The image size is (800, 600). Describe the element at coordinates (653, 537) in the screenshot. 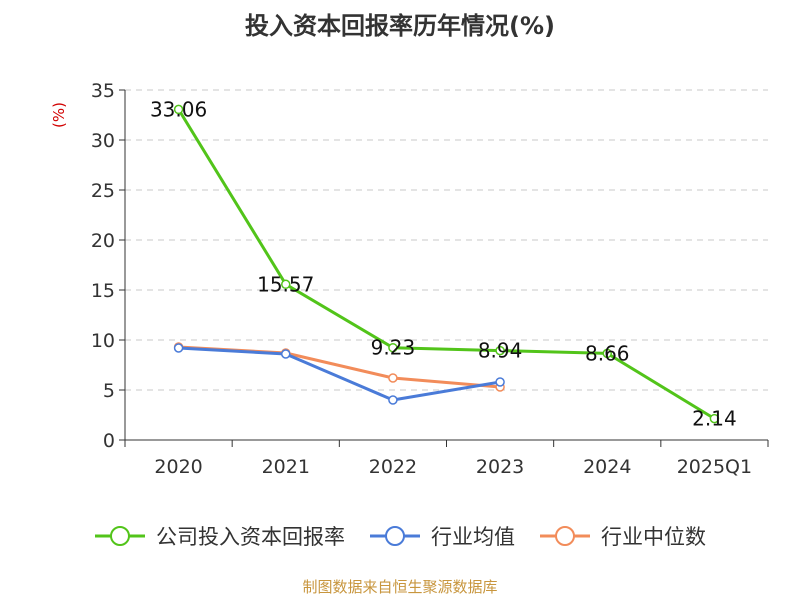

I see `legend-label: 行业中位数` at that location.